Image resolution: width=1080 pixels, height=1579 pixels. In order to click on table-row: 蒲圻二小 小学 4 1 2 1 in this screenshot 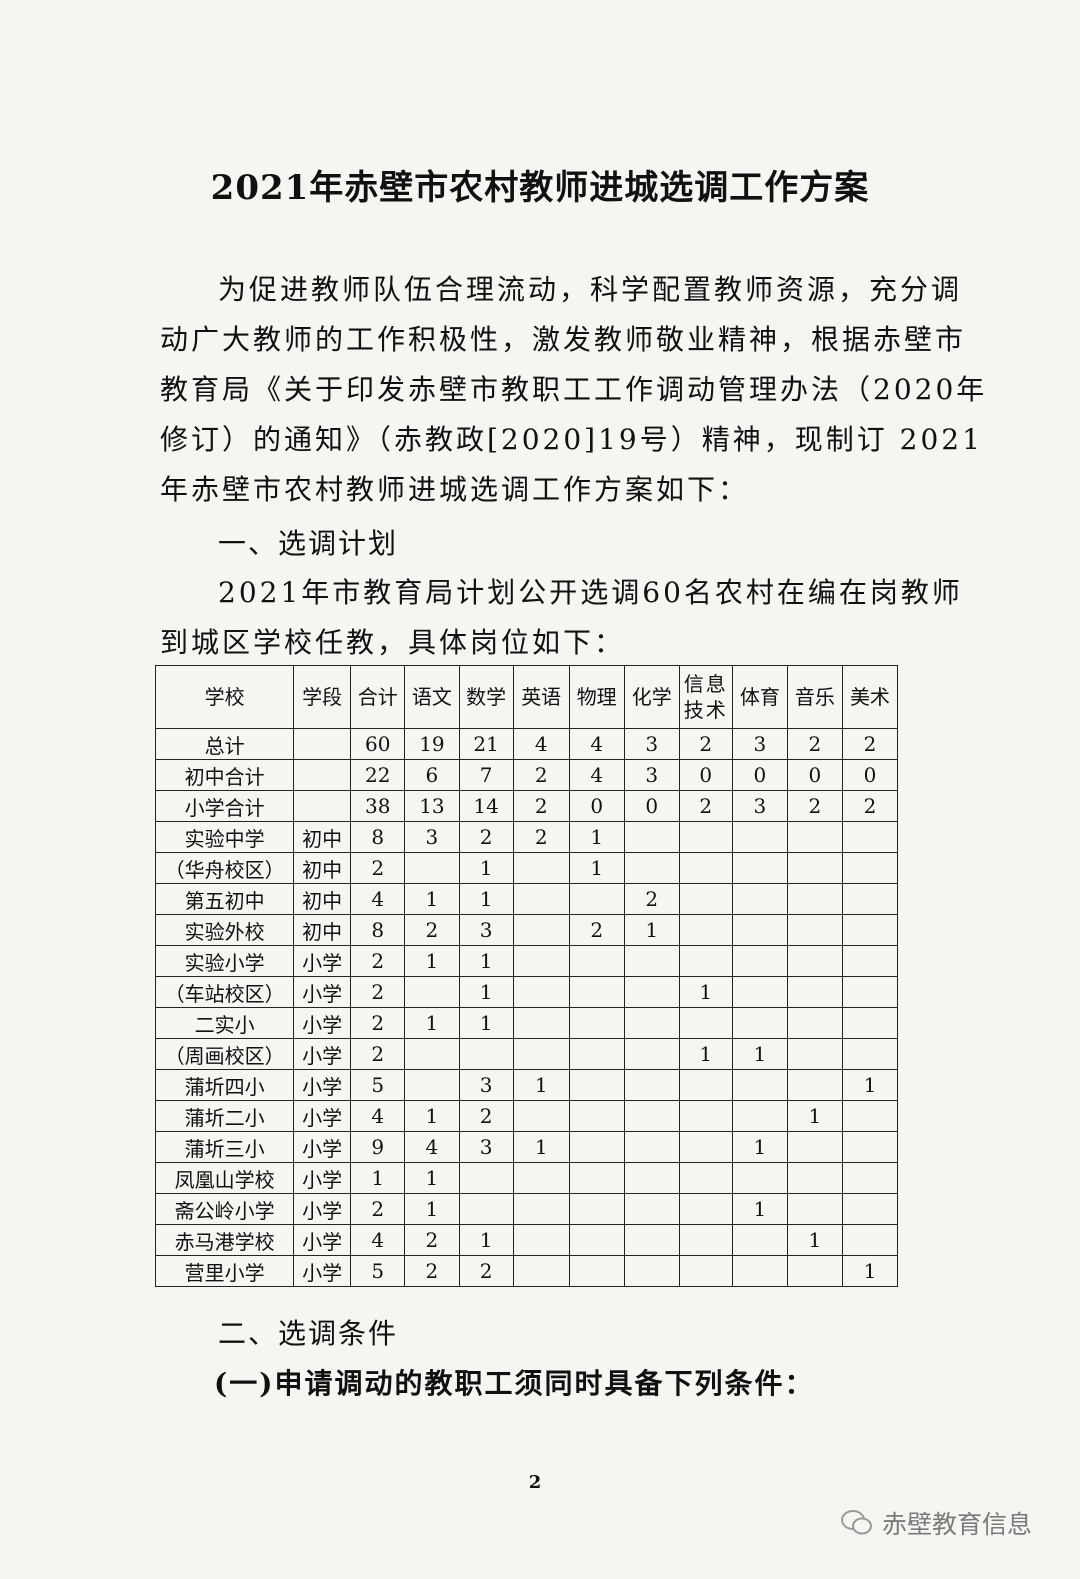, I will do `click(526, 1116)`.